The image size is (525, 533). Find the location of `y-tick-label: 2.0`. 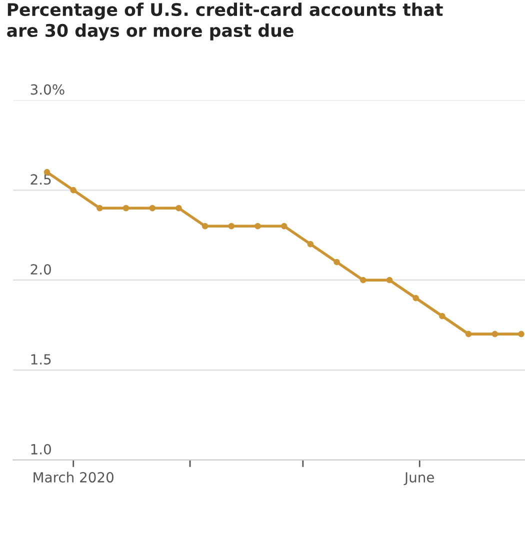

y-tick-label: 2.0 is located at coordinates (40, 269).